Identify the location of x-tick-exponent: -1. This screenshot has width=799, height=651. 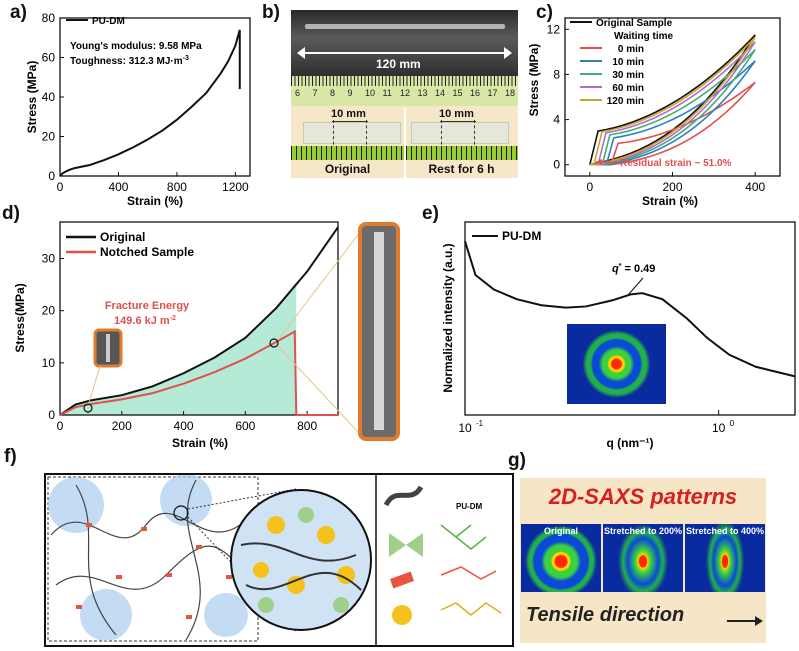
(480, 423).